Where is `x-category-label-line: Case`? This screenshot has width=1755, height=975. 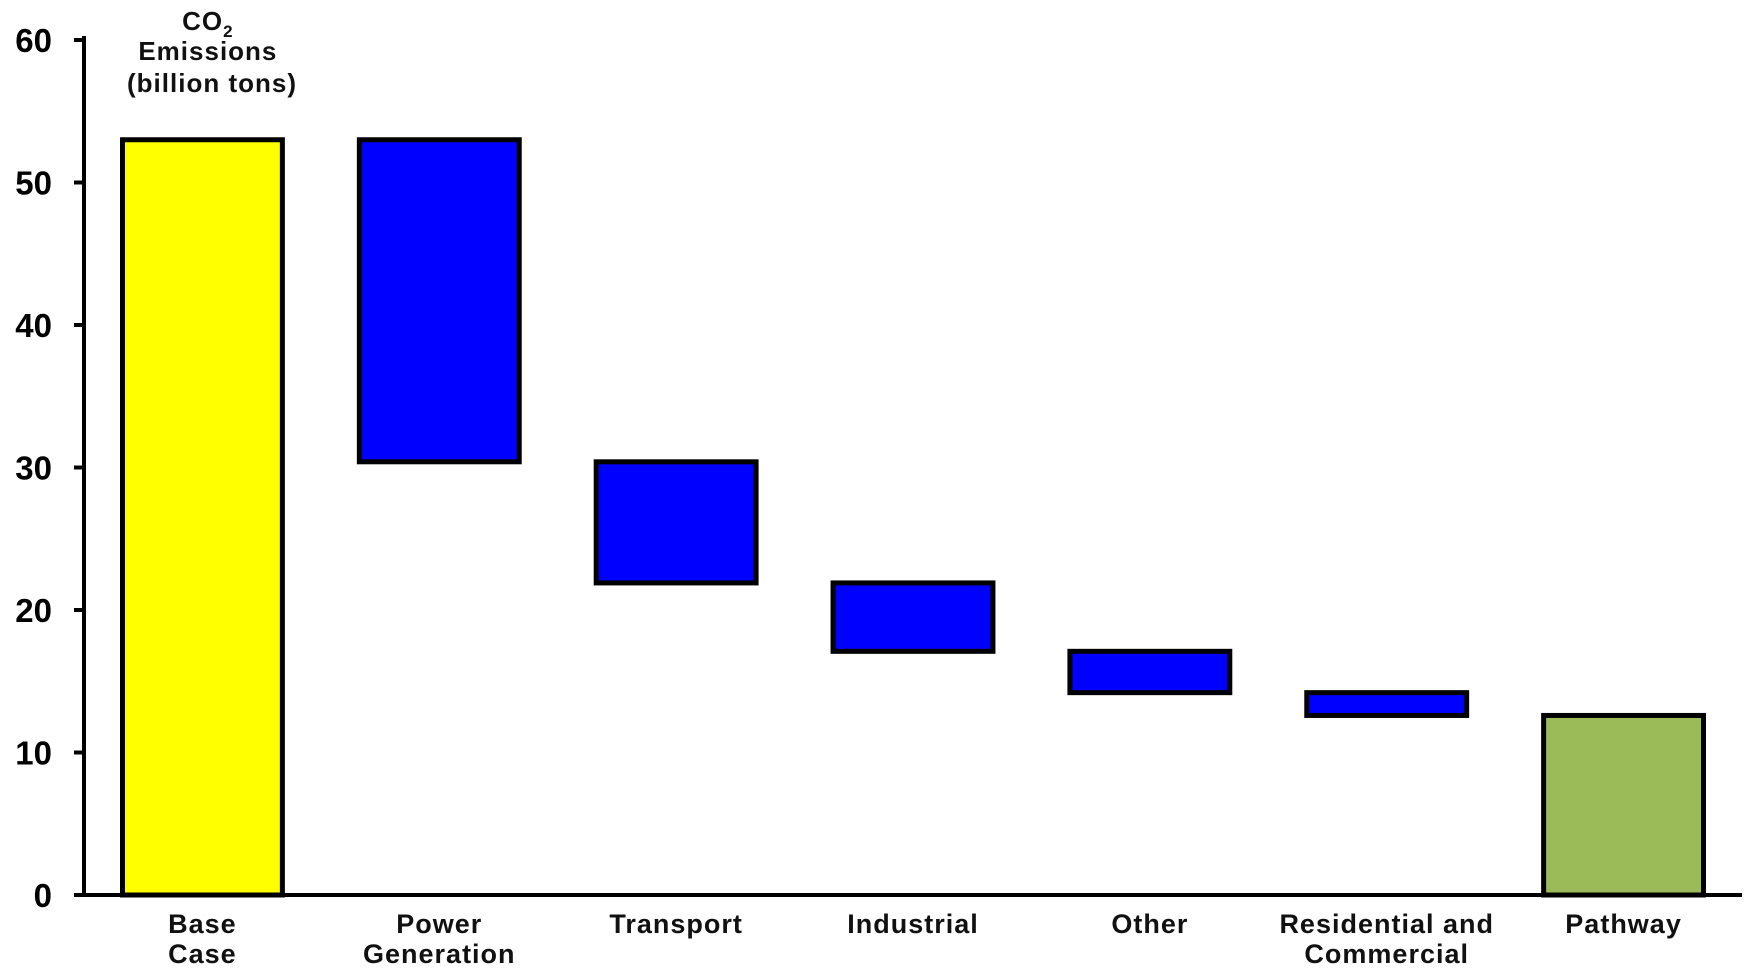
x-category-label-line: Case is located at coordinates (202, 954).